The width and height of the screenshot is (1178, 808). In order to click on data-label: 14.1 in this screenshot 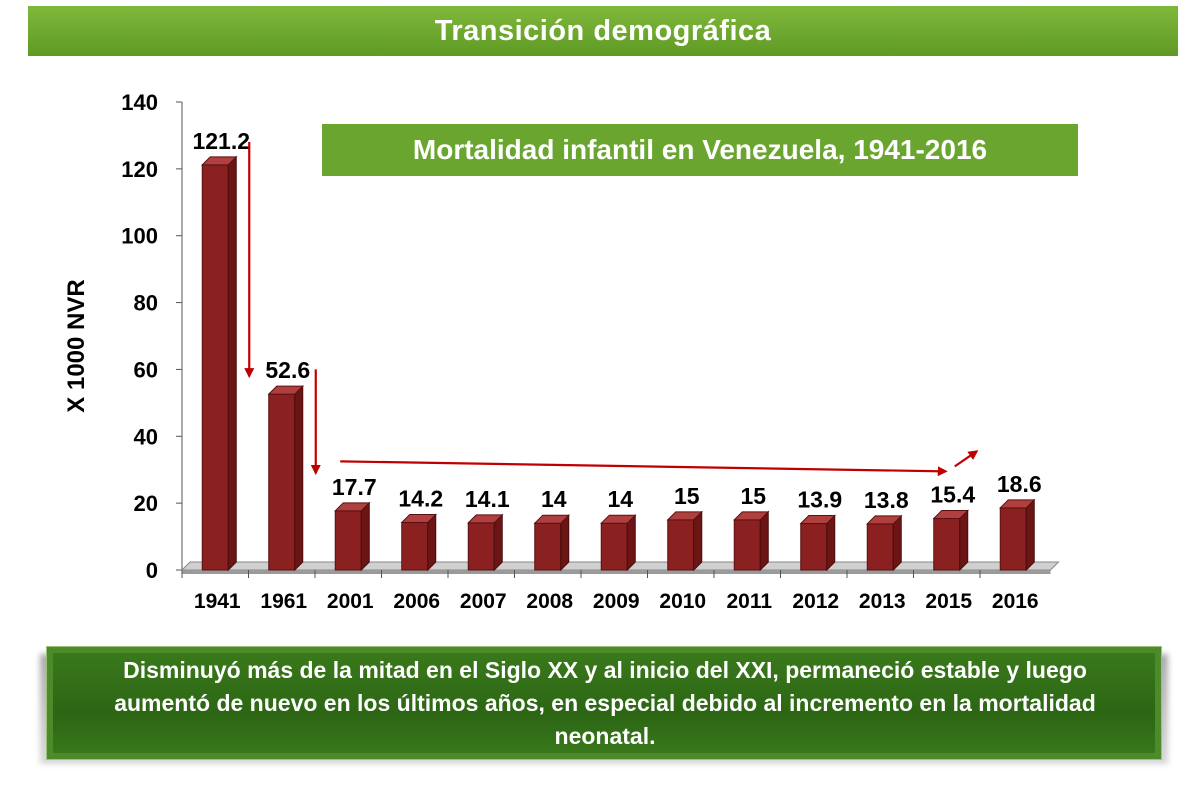, I will do `click(487, 499)`.